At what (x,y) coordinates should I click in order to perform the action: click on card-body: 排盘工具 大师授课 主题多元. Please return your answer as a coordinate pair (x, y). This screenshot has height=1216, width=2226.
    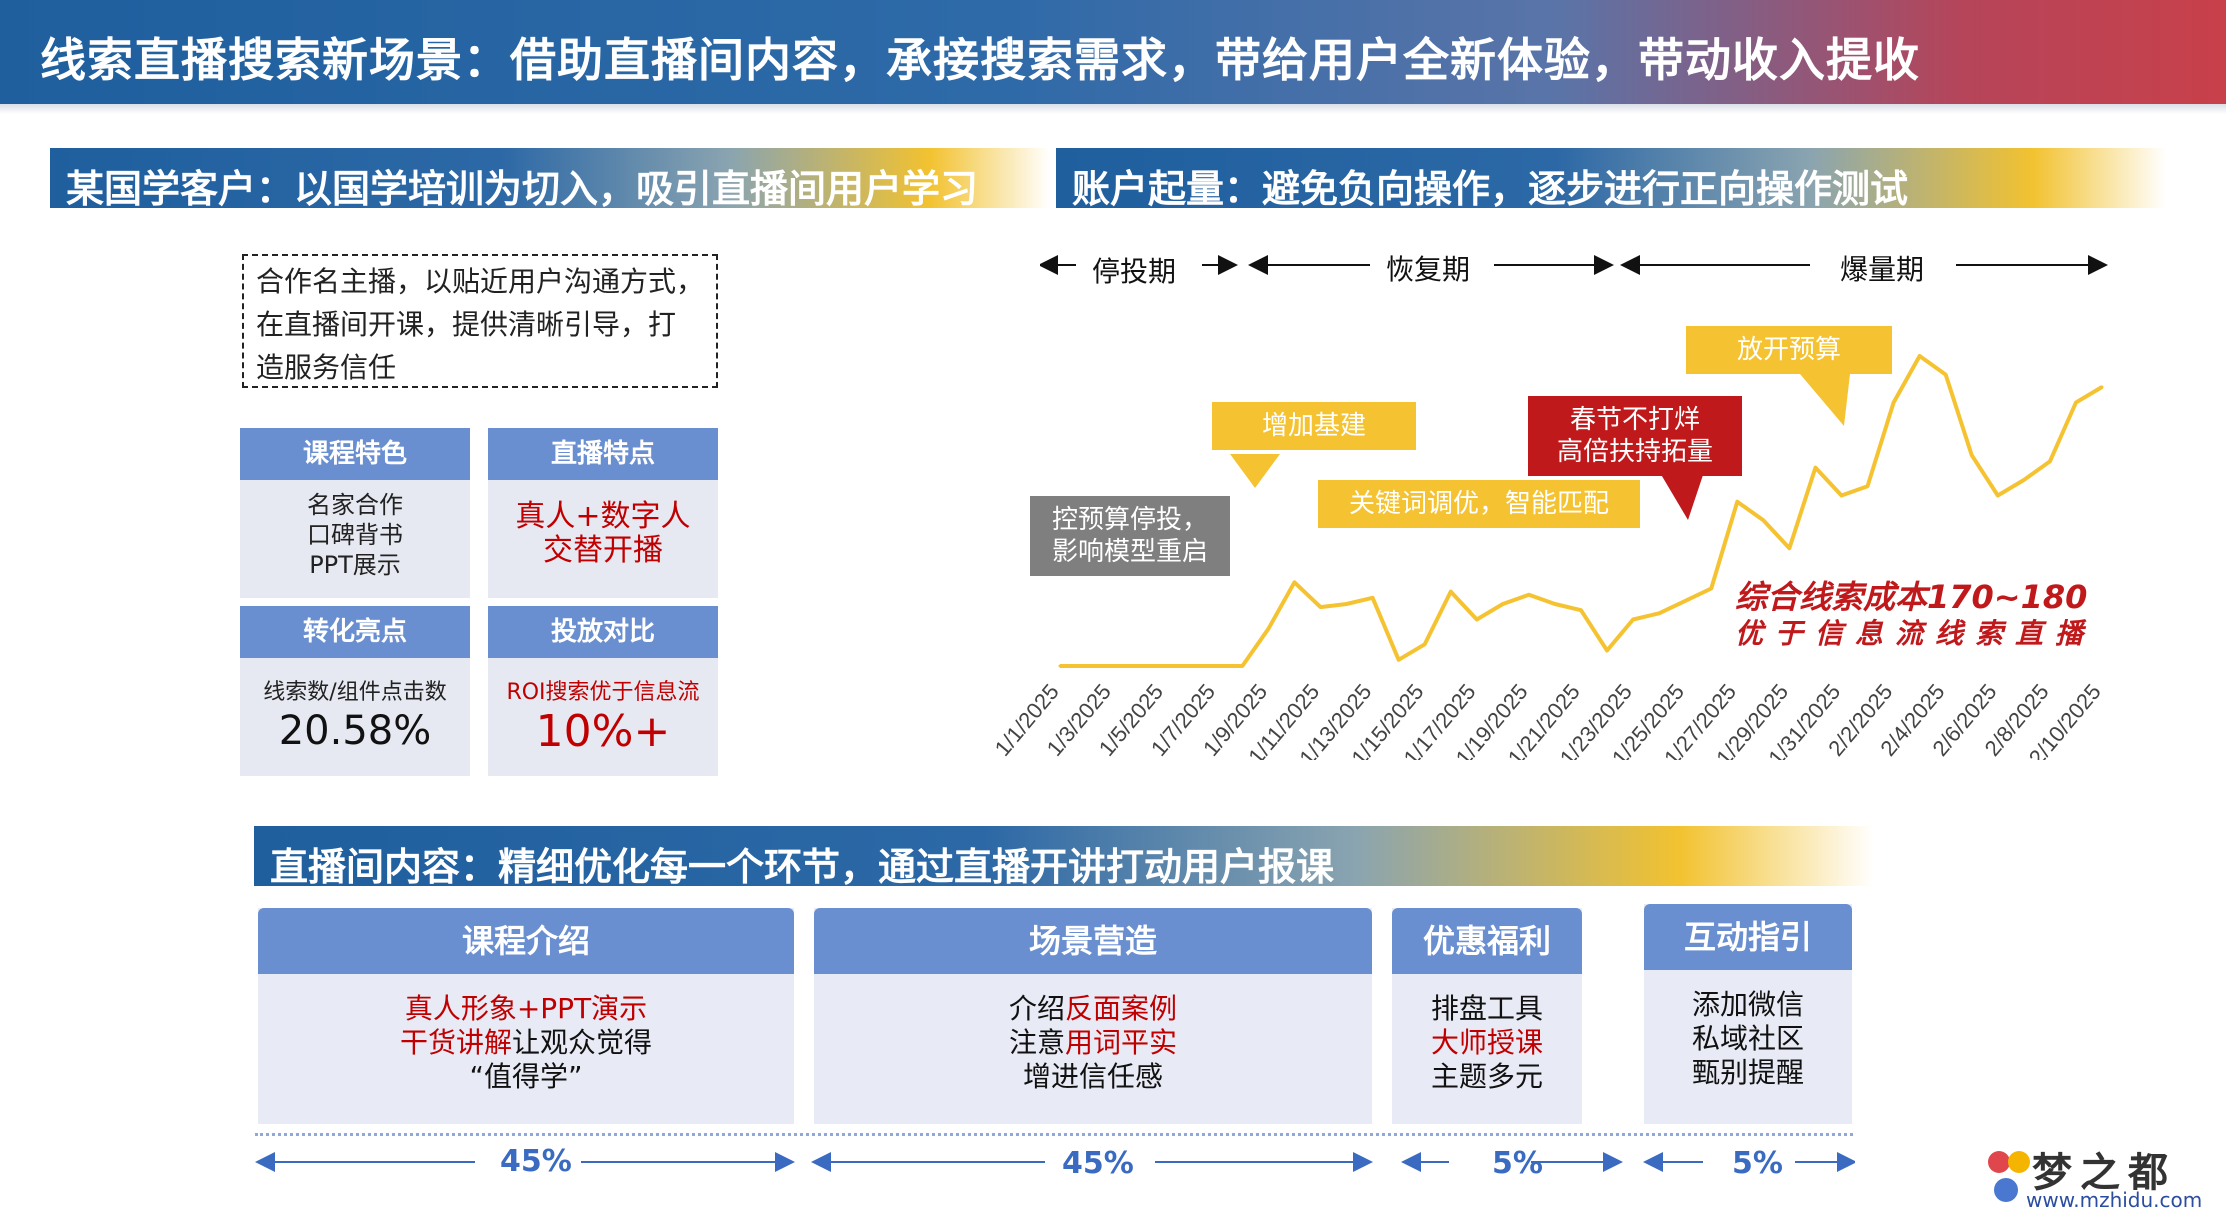
    Looking at the image, I should click on (1487, 1043).